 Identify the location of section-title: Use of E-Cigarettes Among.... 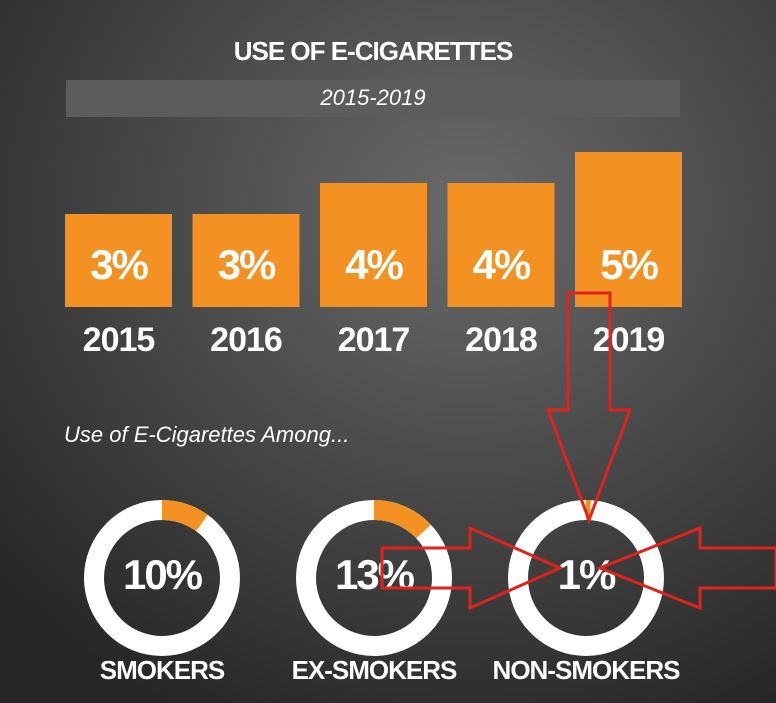
(206, 434).